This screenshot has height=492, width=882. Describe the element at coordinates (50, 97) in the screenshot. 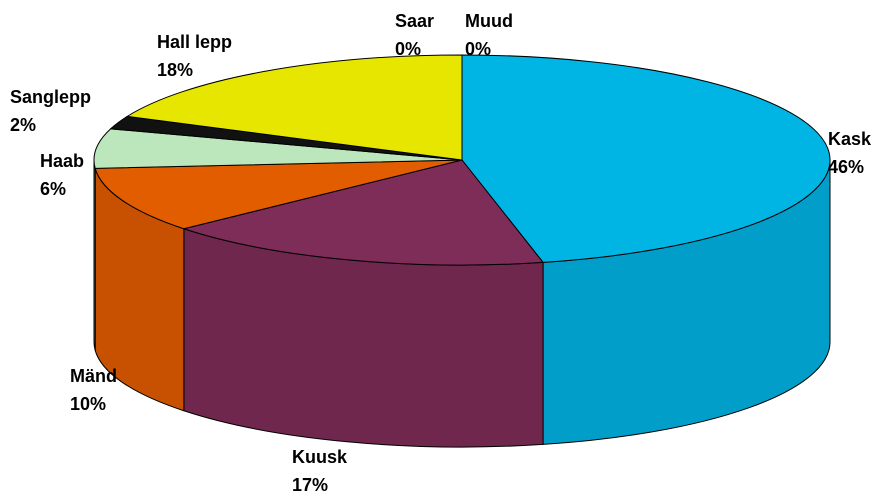

I see `slice-label: Sanglepp` at that location.